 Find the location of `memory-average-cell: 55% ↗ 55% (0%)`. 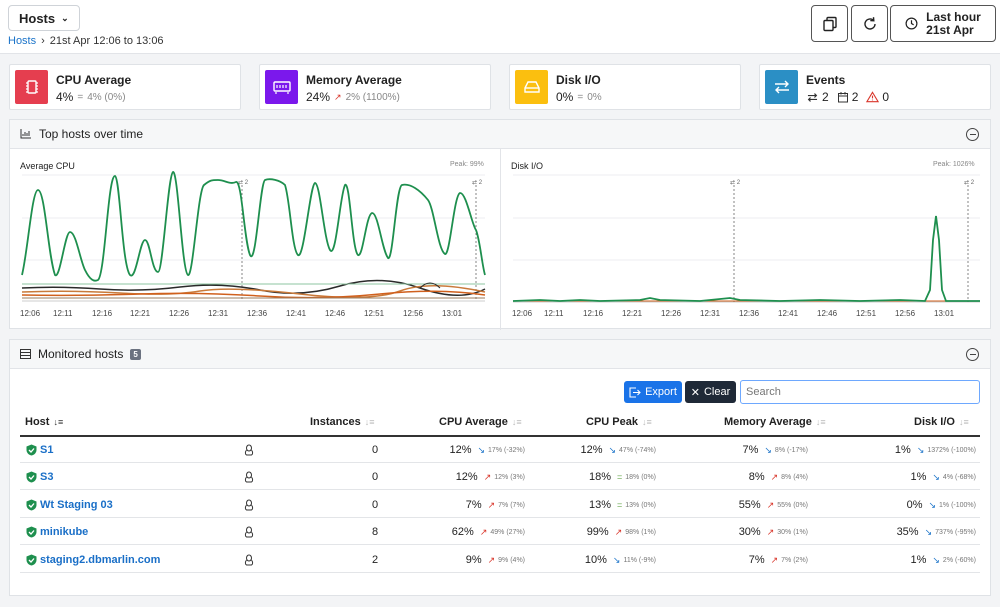

memory-average-cell: 55% ↗ 55% (0%) is located at coordinates (773, 505).